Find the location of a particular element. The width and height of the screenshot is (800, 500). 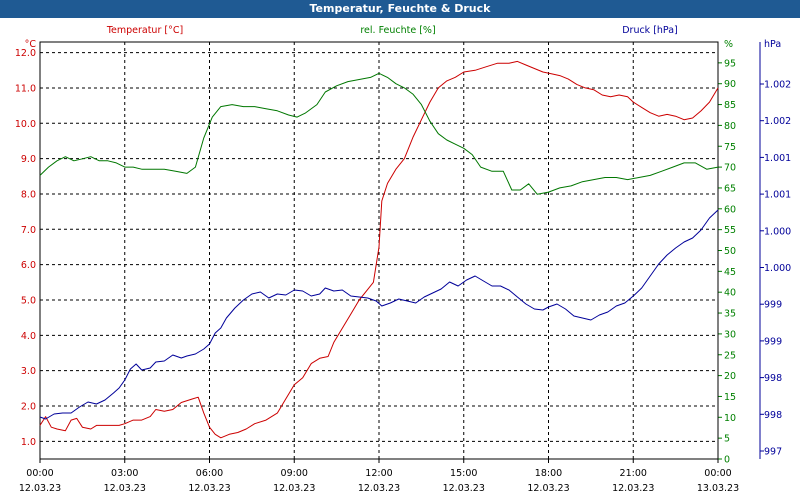

humidity-tick-label: 70 is located at coordinates (730, 168).